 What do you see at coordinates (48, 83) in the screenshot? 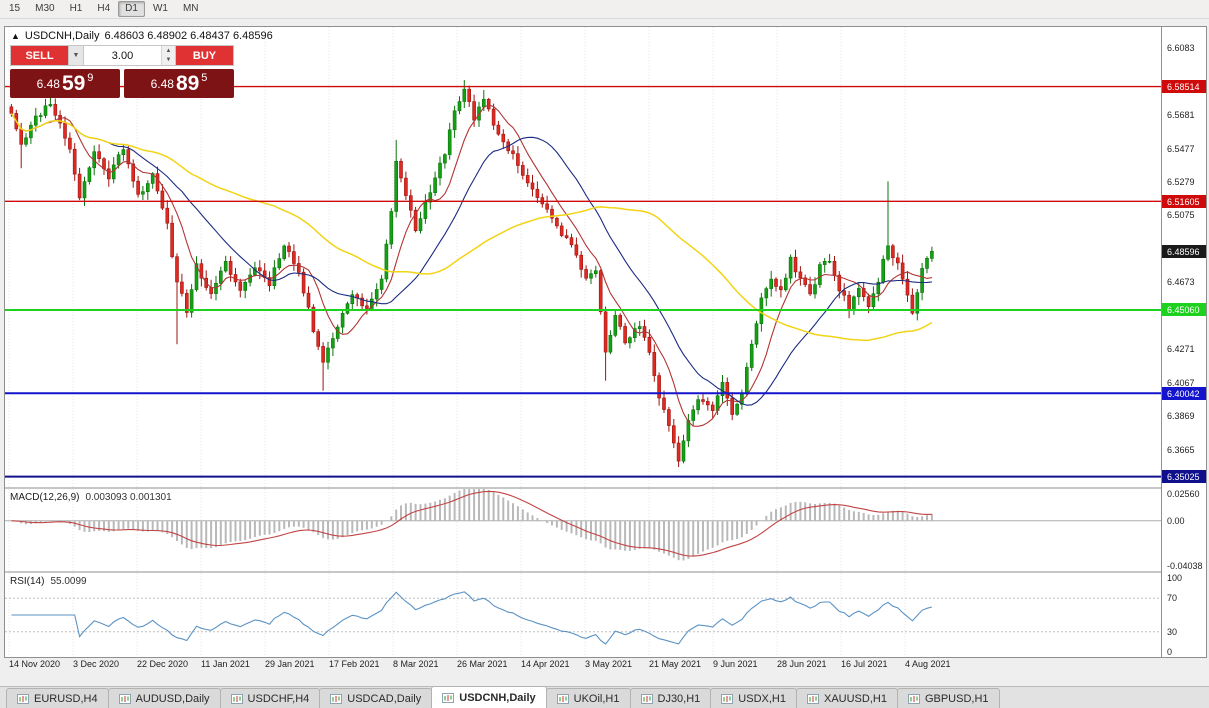
I see `sell-price-prefix: 6.48` at bounding box center [48, 83].